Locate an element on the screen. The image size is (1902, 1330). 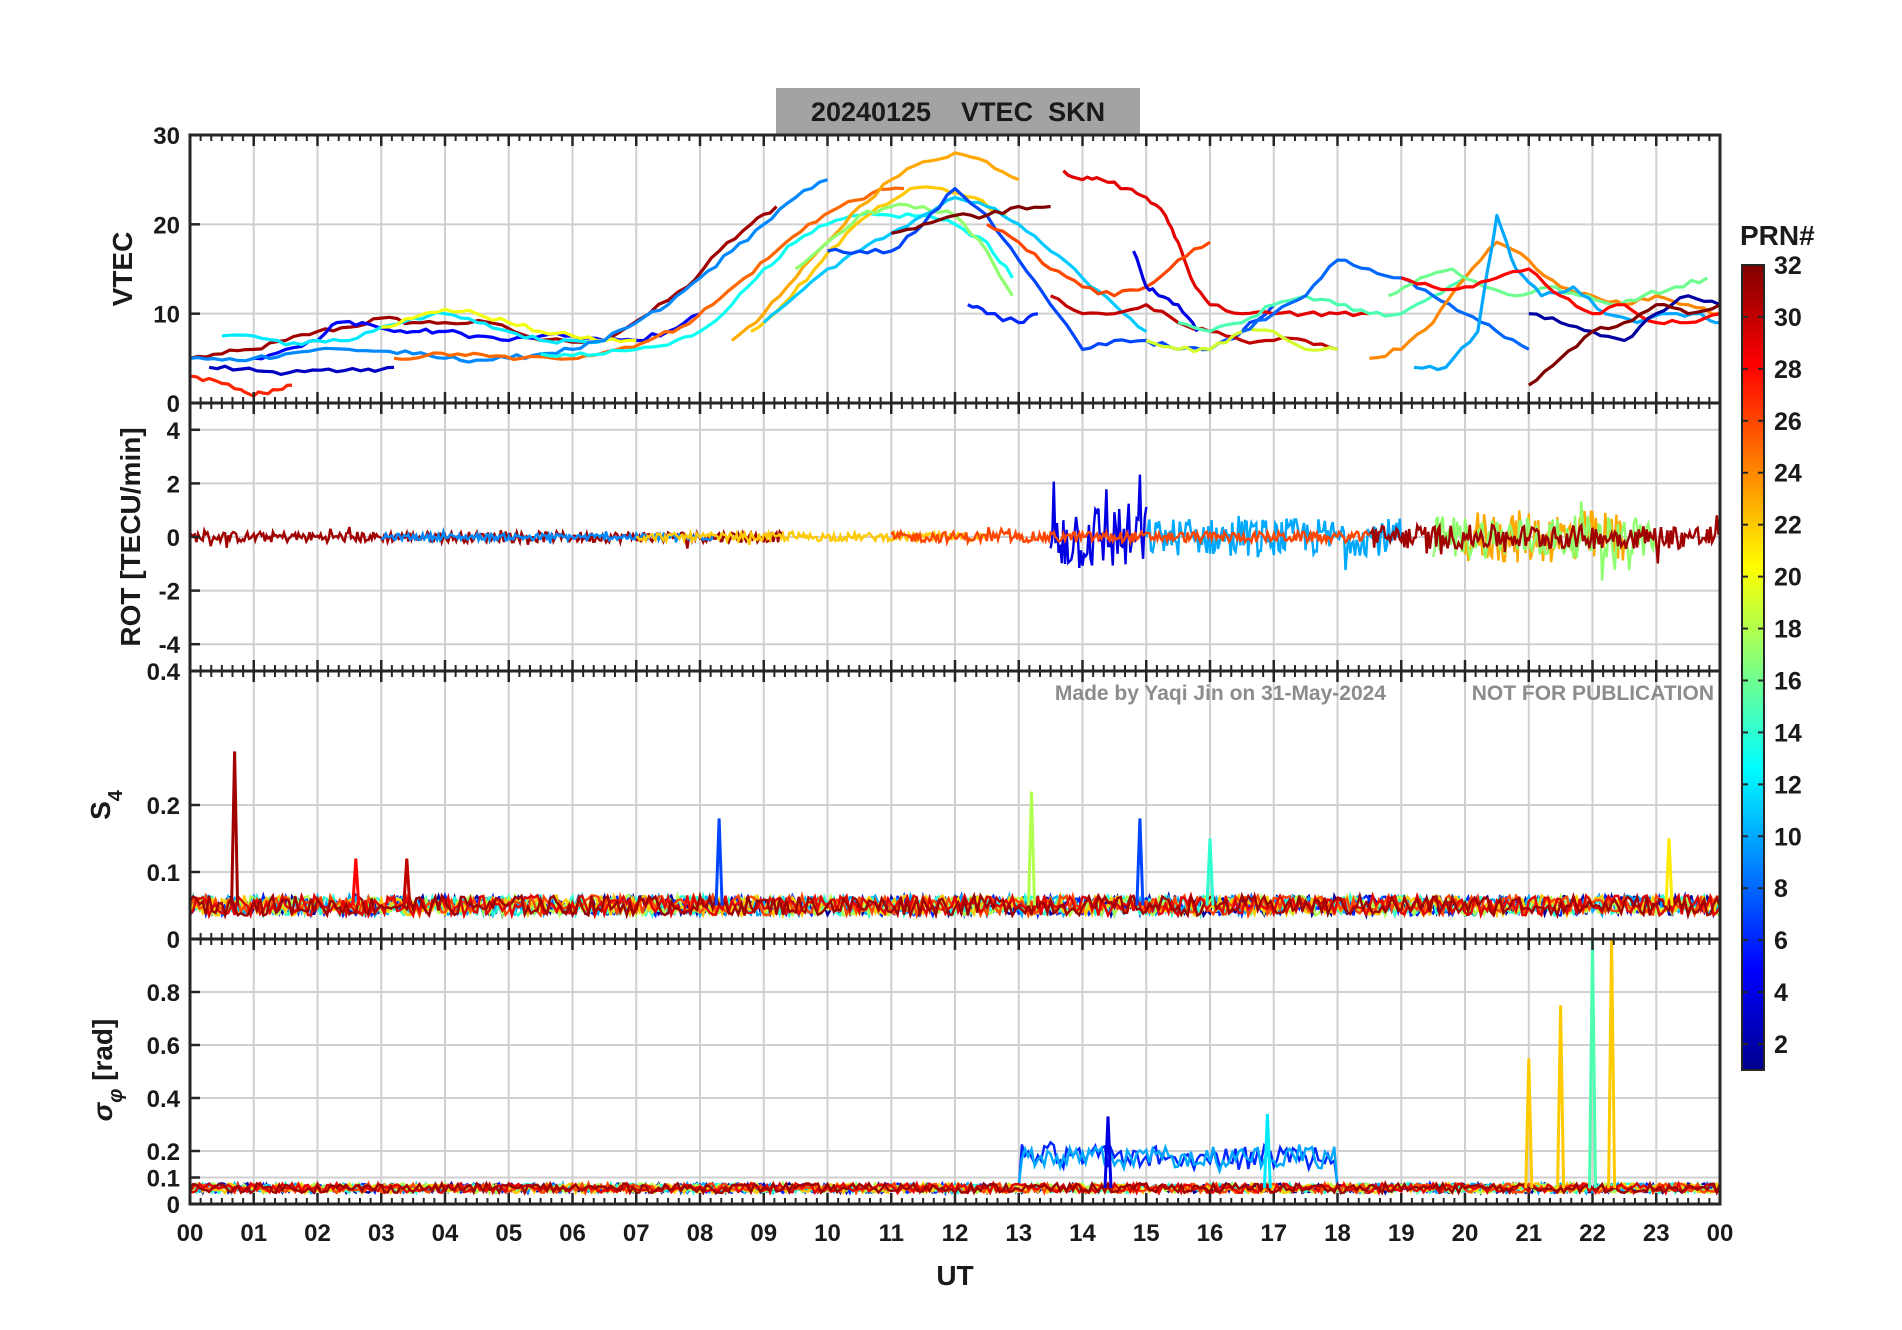
colorbar-tick-label: 12 is located at coordinates (1788, 785).